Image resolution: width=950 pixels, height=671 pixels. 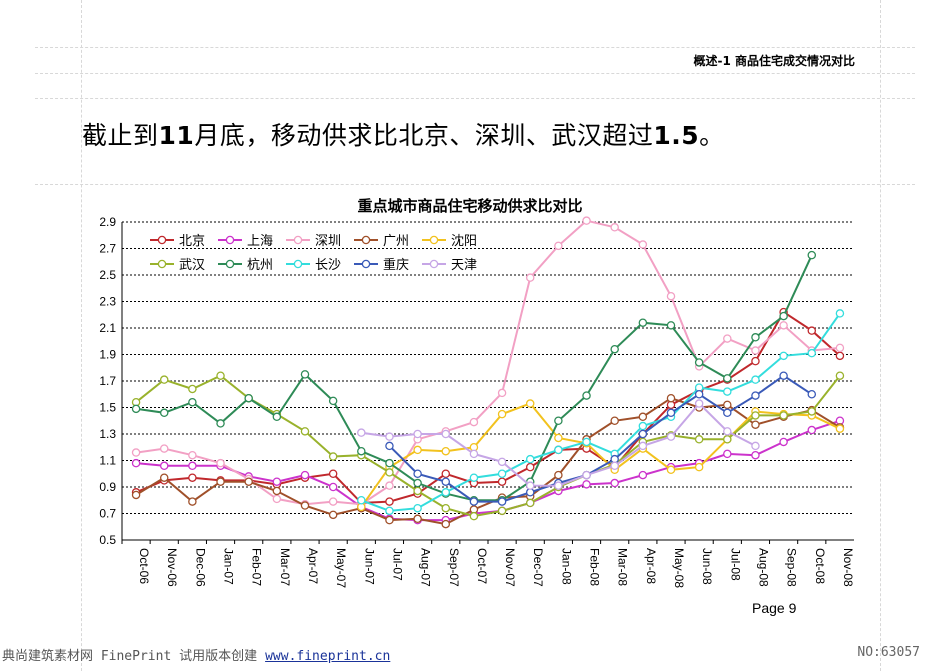 I want to click on legend-item: 上海, so click(x=245, y=241).